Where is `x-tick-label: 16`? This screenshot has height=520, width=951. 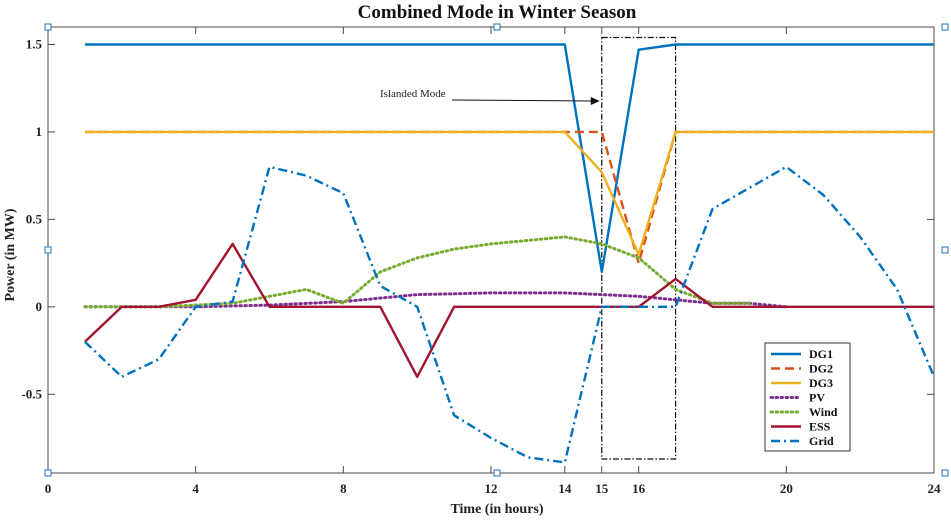
x-tick-label: 16 is located at coordinates (639, 488).